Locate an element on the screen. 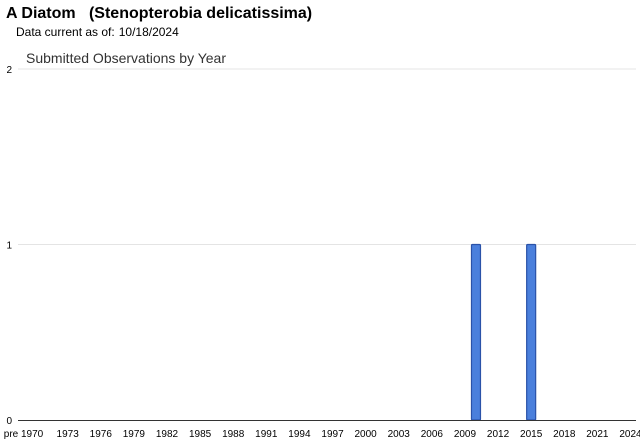 The width and height of the screenshot is (640, 442). y-tick-label: 2 is located at coordinates (9, 70).